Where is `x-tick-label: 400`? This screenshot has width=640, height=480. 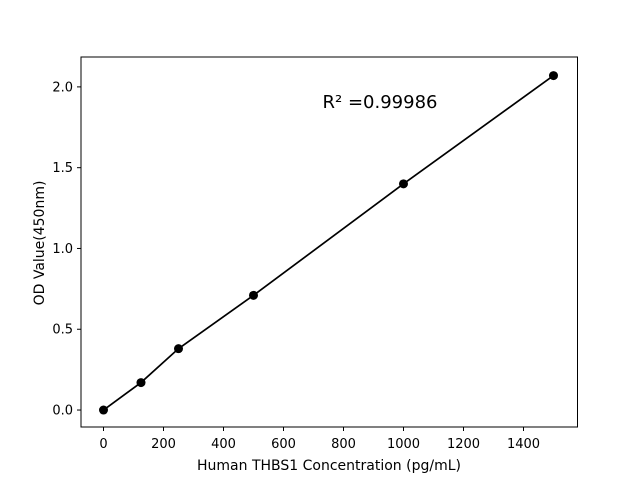
x-tick-label: 400 is located at coordinates (223, 444).